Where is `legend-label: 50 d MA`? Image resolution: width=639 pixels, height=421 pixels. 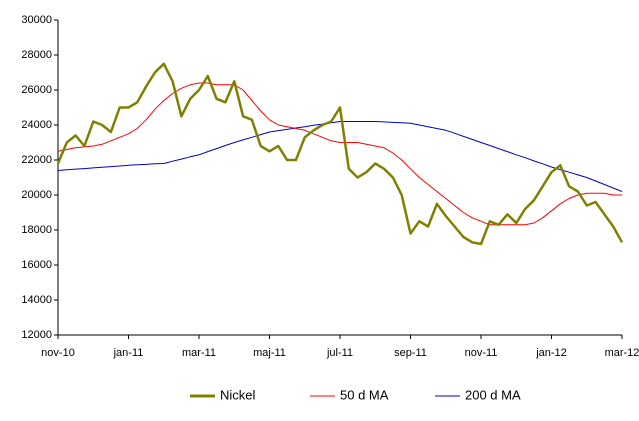 legend-label: 50 d MA is located at coordinates (364, 394).